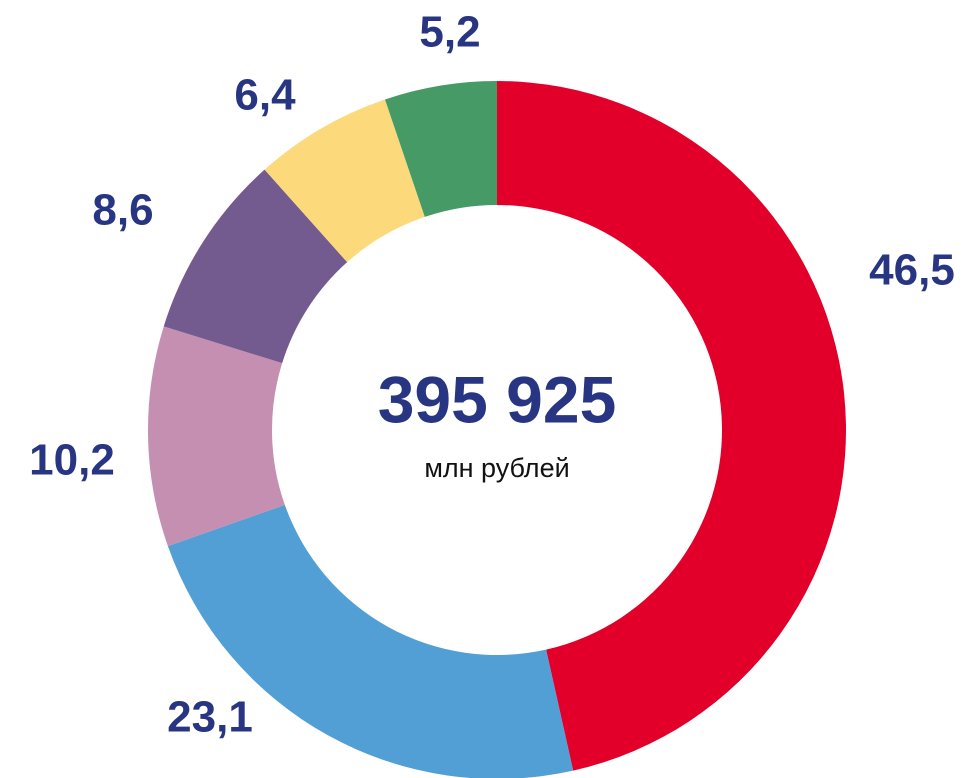 Image resolution: width=980 pixels, height=778 pixels. Describe the element at coordinates (265, 95) in the screenshot. I see `value-label: 6,4` at that location.